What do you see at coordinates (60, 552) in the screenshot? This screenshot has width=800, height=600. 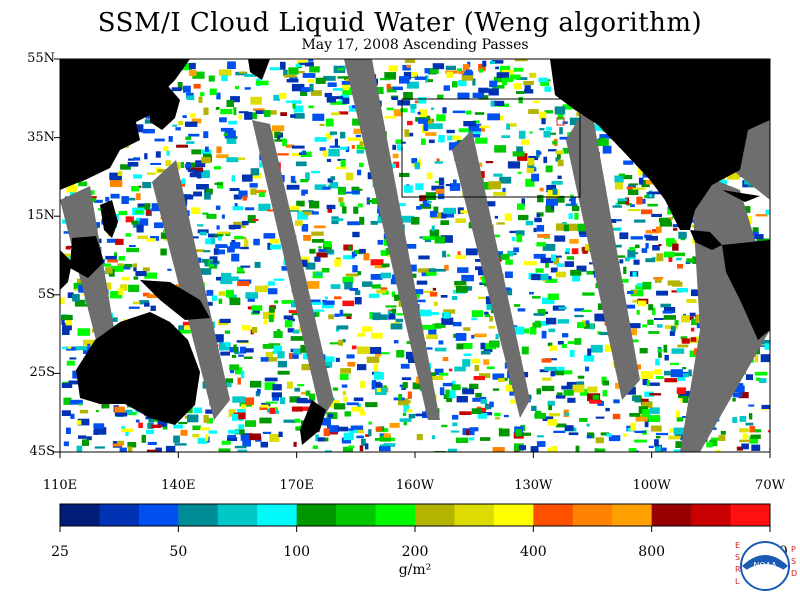 I see `colorbar-tick-label: 25` at bounding box center [60, 552].